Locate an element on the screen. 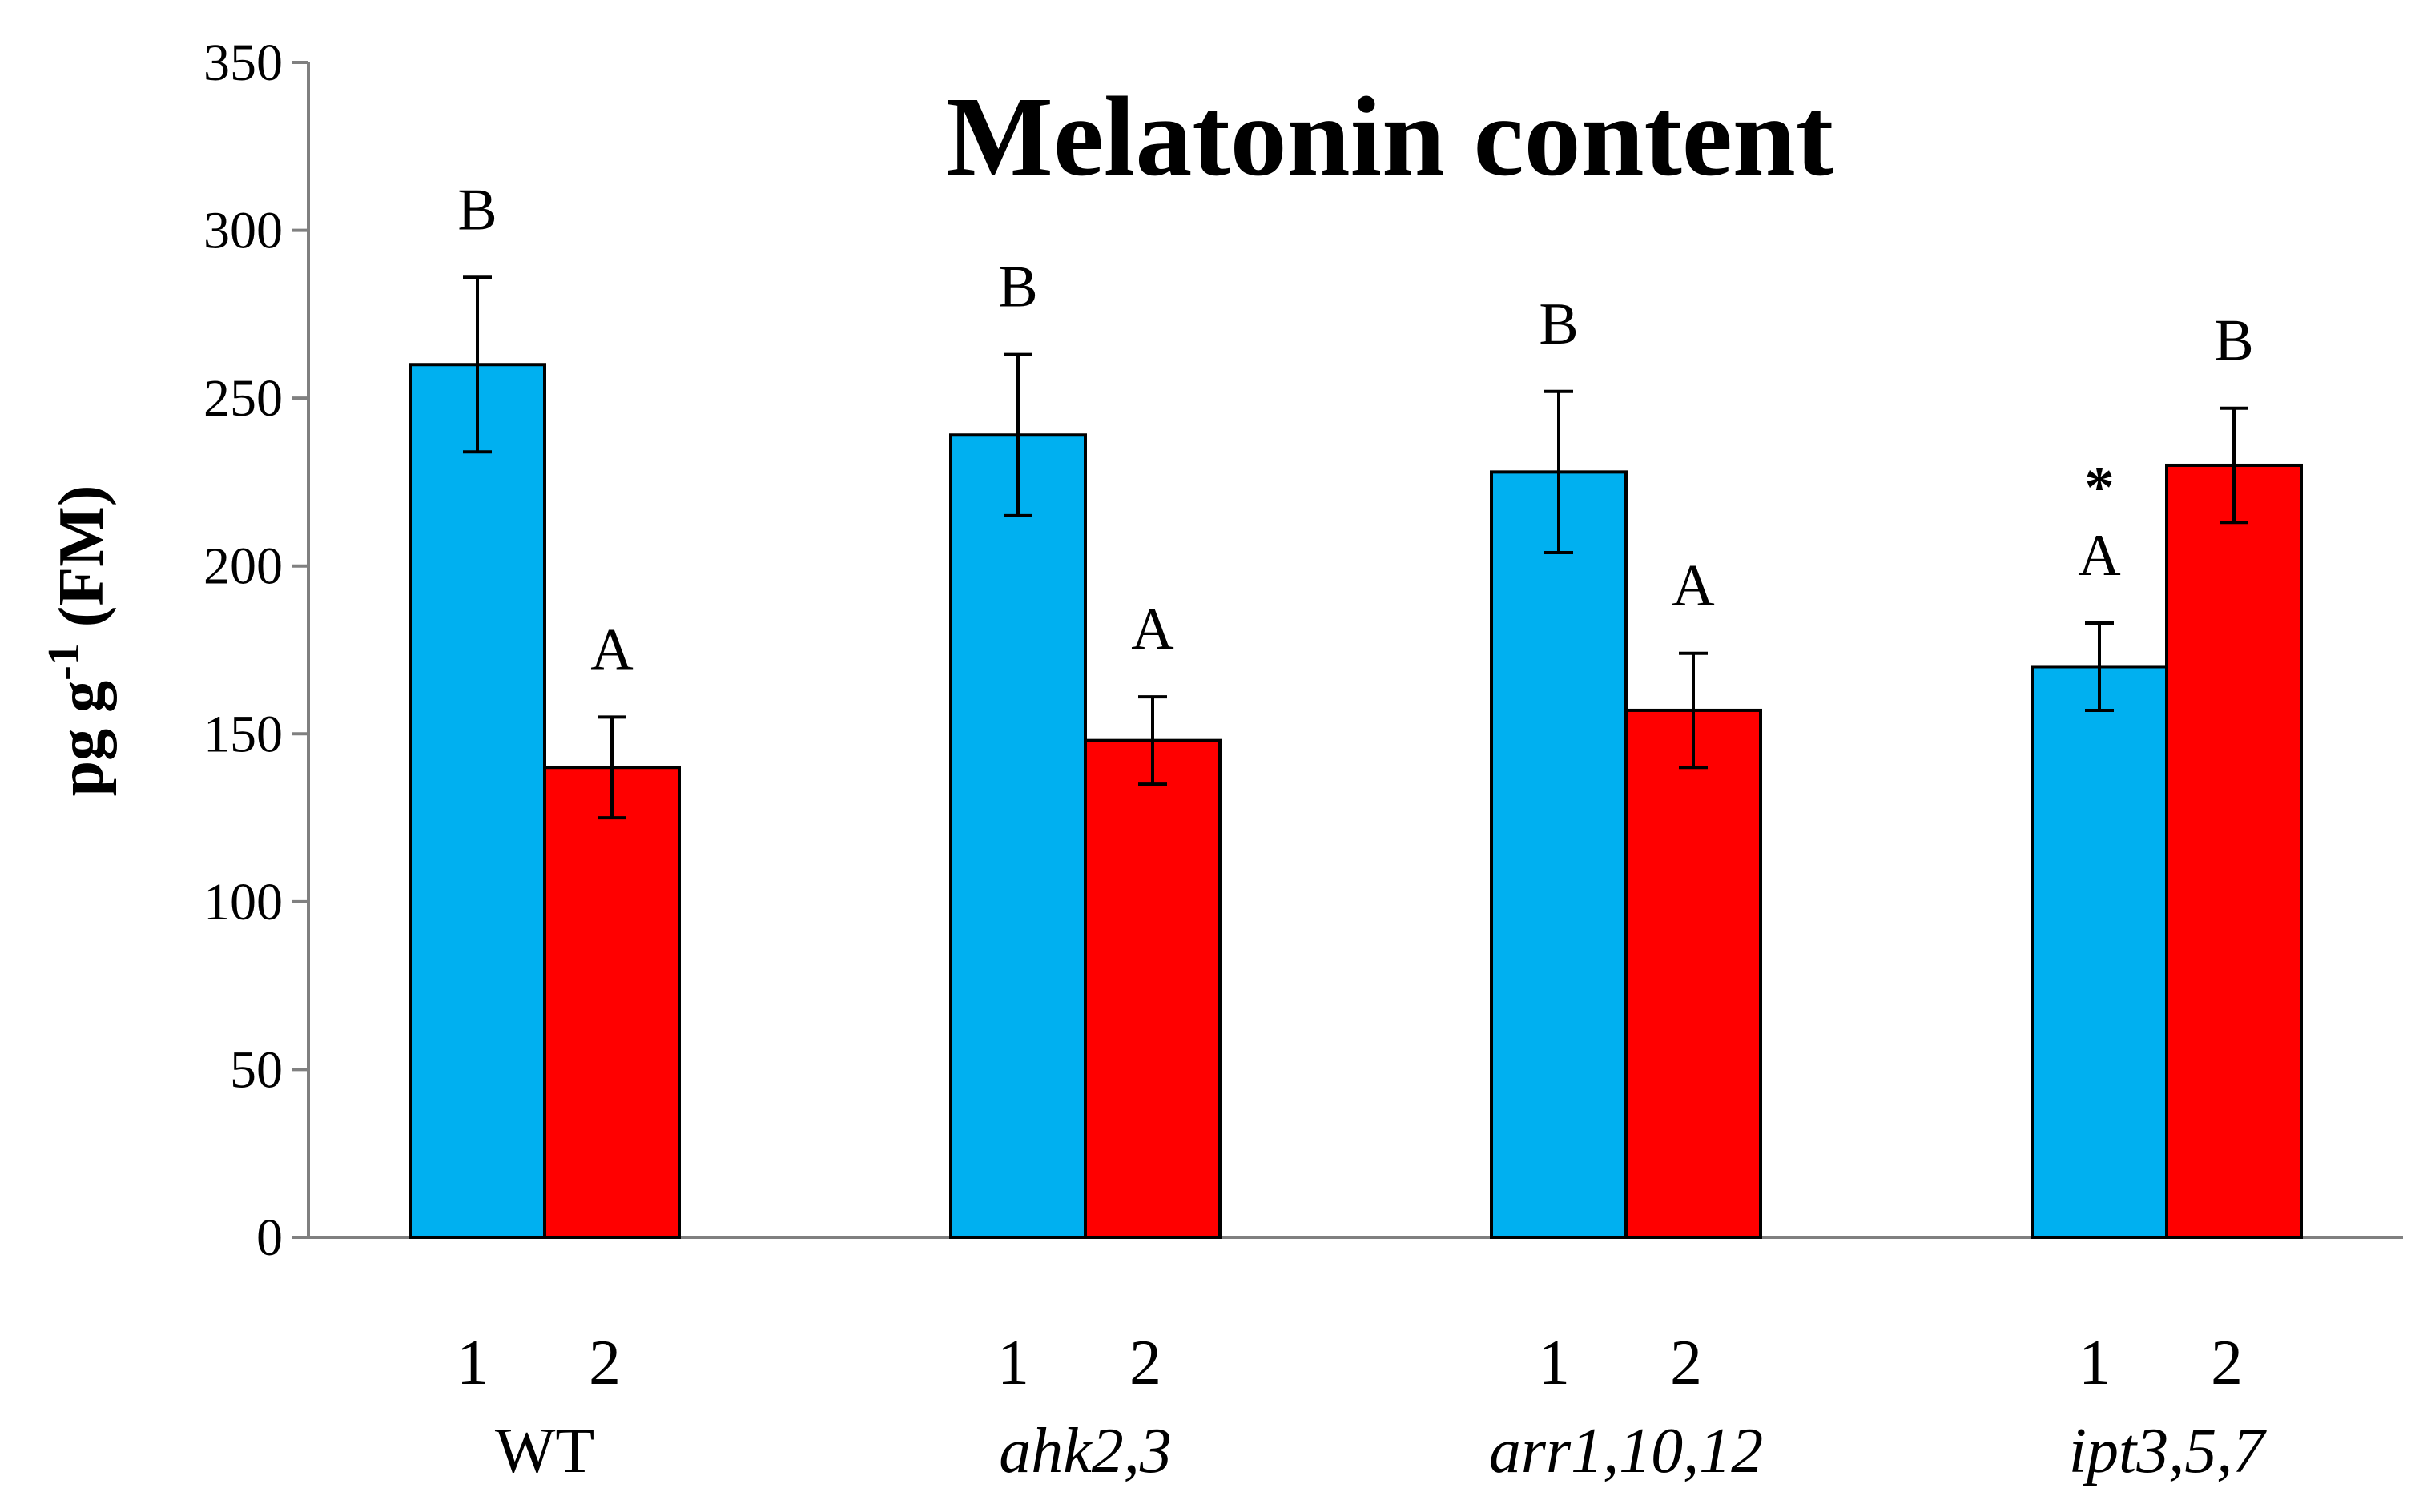 The width and height of the screenshot is (2427, 1512). y-tick-label: 150 is located at coordinates (243, 734).